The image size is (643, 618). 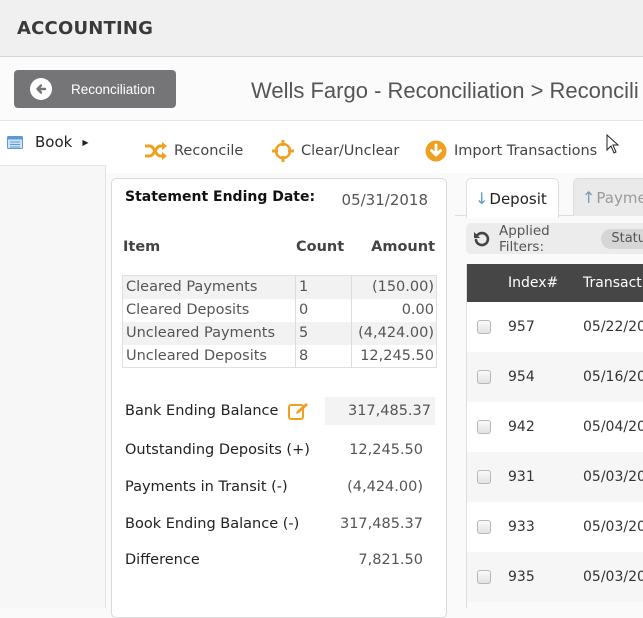 What do you see at coordinates (380, 411) in the screenshot?
I see `bank-ending-balance-input: 317,485.37` at bounding box center [380, 411].